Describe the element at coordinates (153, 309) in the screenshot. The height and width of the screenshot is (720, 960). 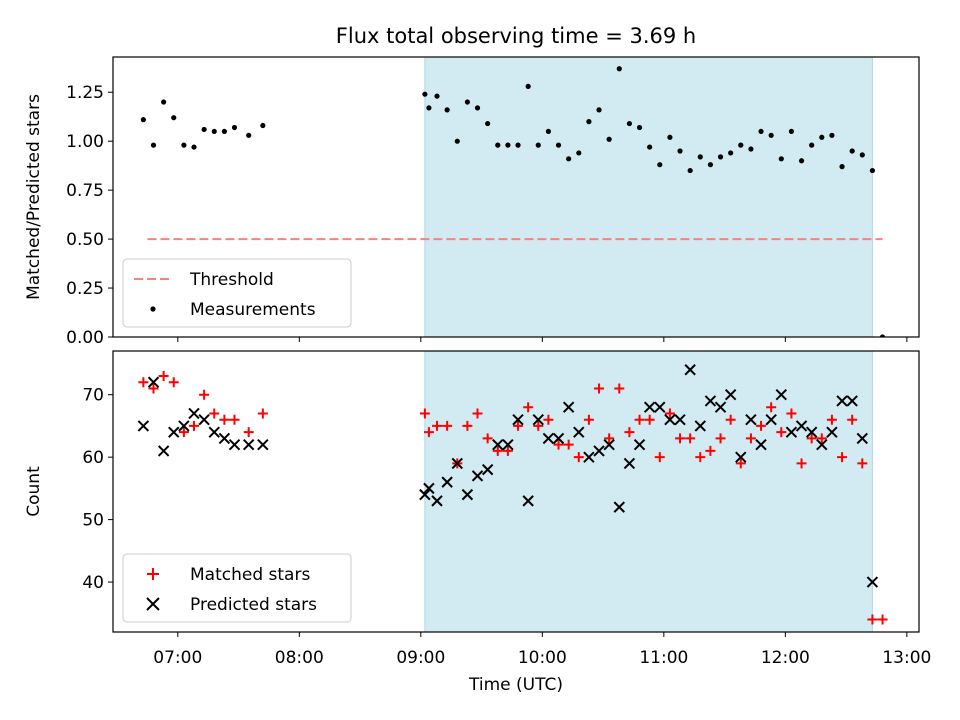
I see `legend-measurement-swatch` at that location.